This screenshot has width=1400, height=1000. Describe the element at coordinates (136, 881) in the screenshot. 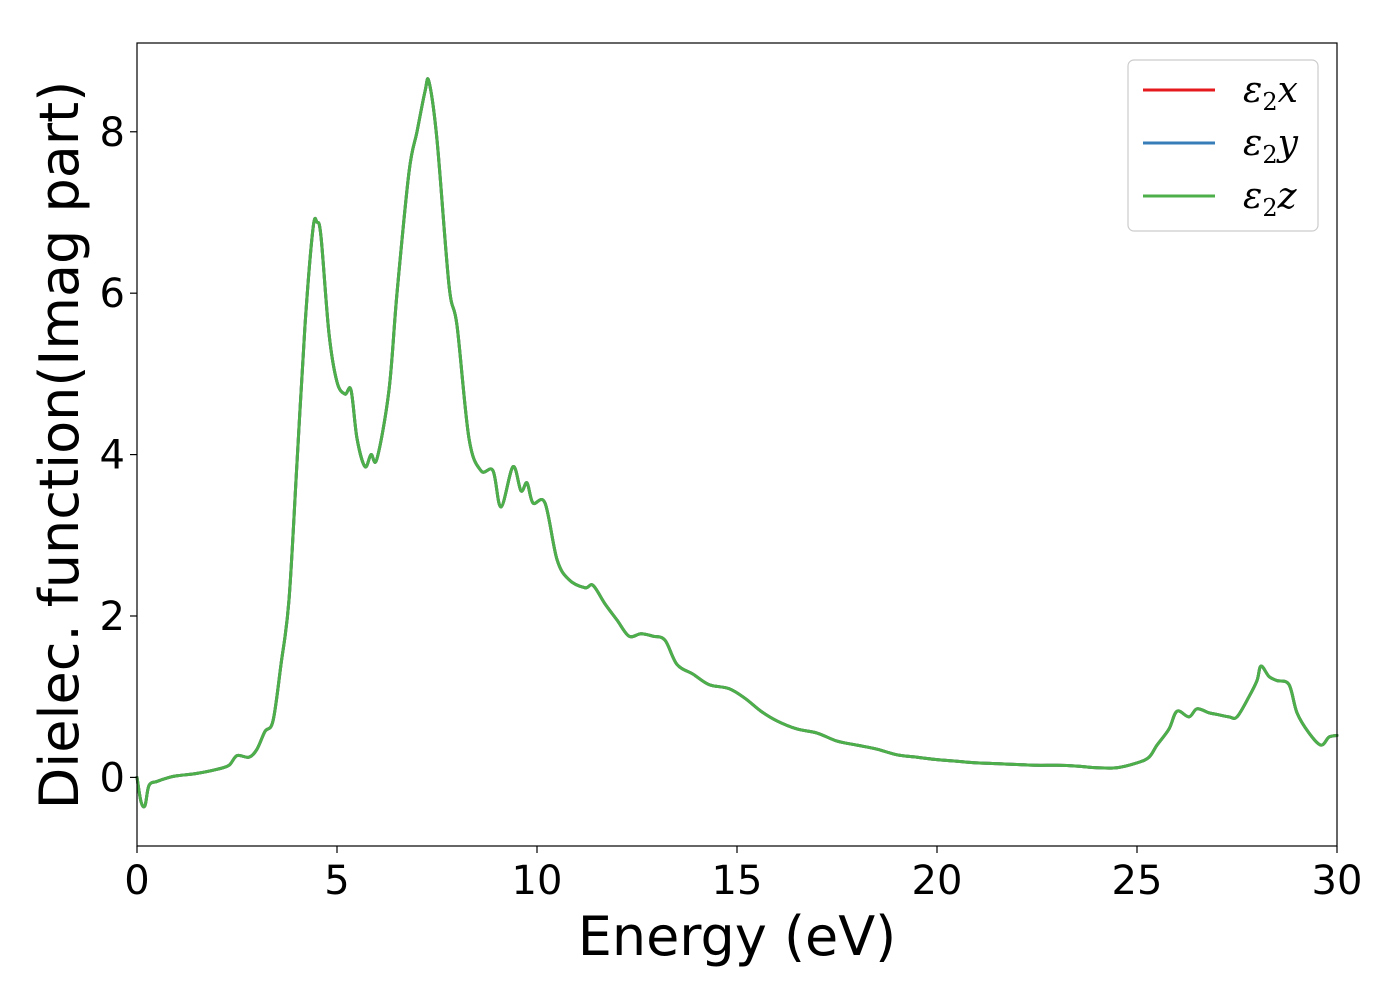

I see `x-tick-label: 0` at that location.